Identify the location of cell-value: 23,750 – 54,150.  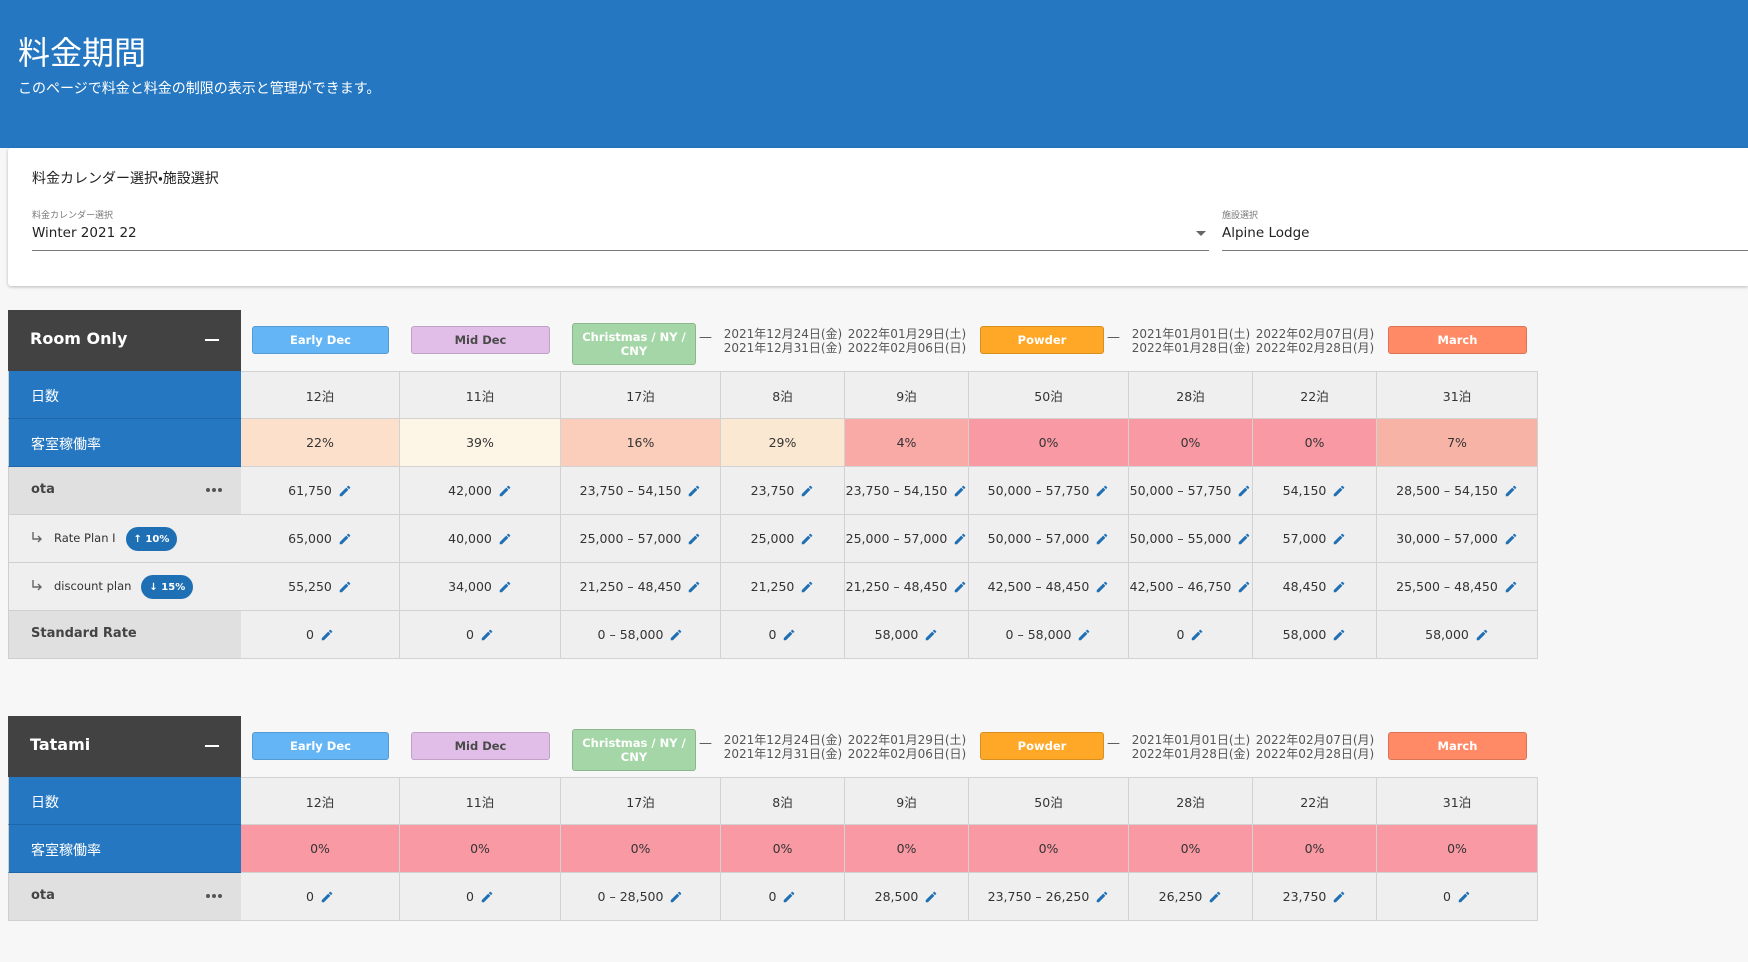
(896, 490).